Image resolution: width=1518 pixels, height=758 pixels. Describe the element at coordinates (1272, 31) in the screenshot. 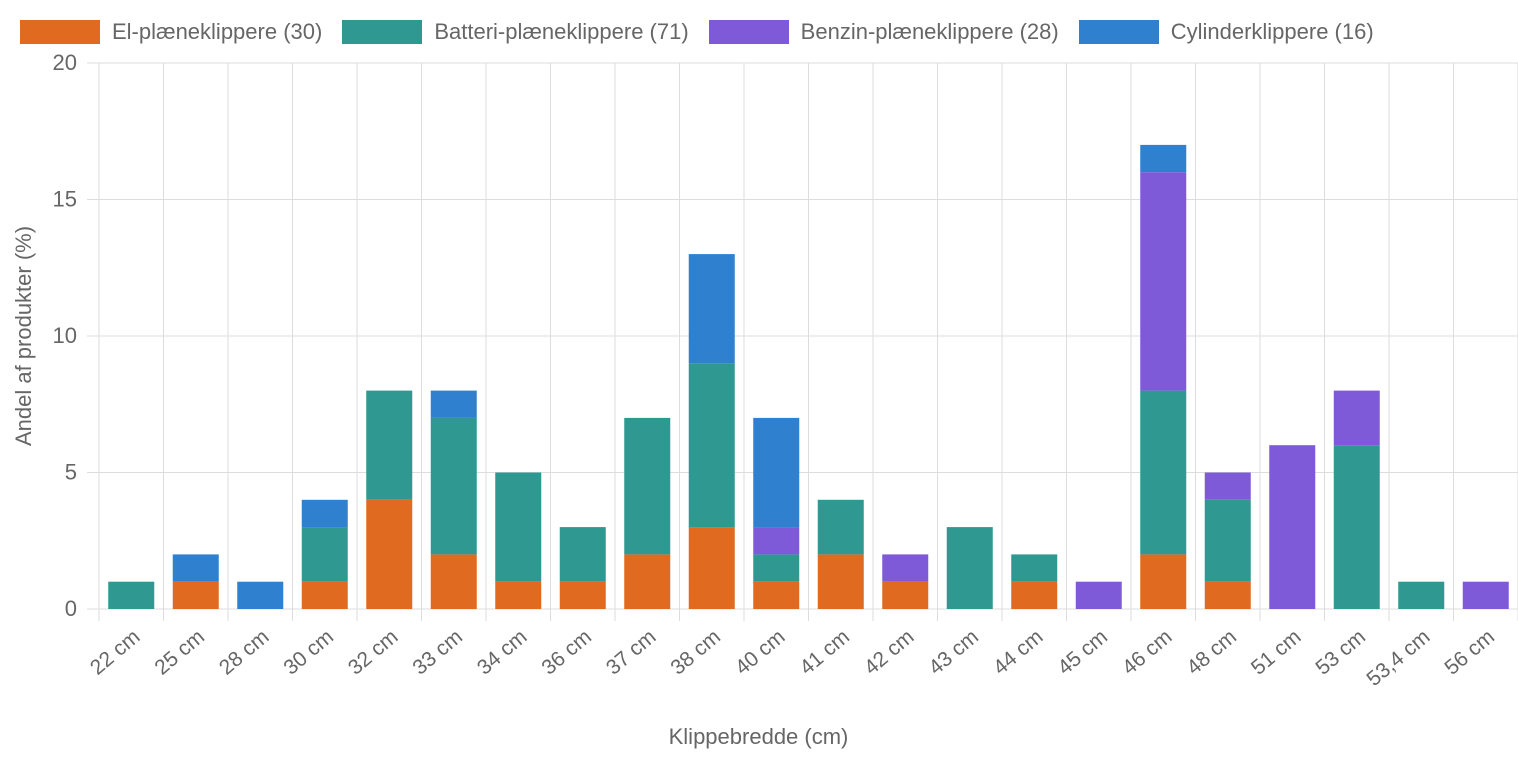

I see `legend-label: Cylinderklippere (16)` at that location.